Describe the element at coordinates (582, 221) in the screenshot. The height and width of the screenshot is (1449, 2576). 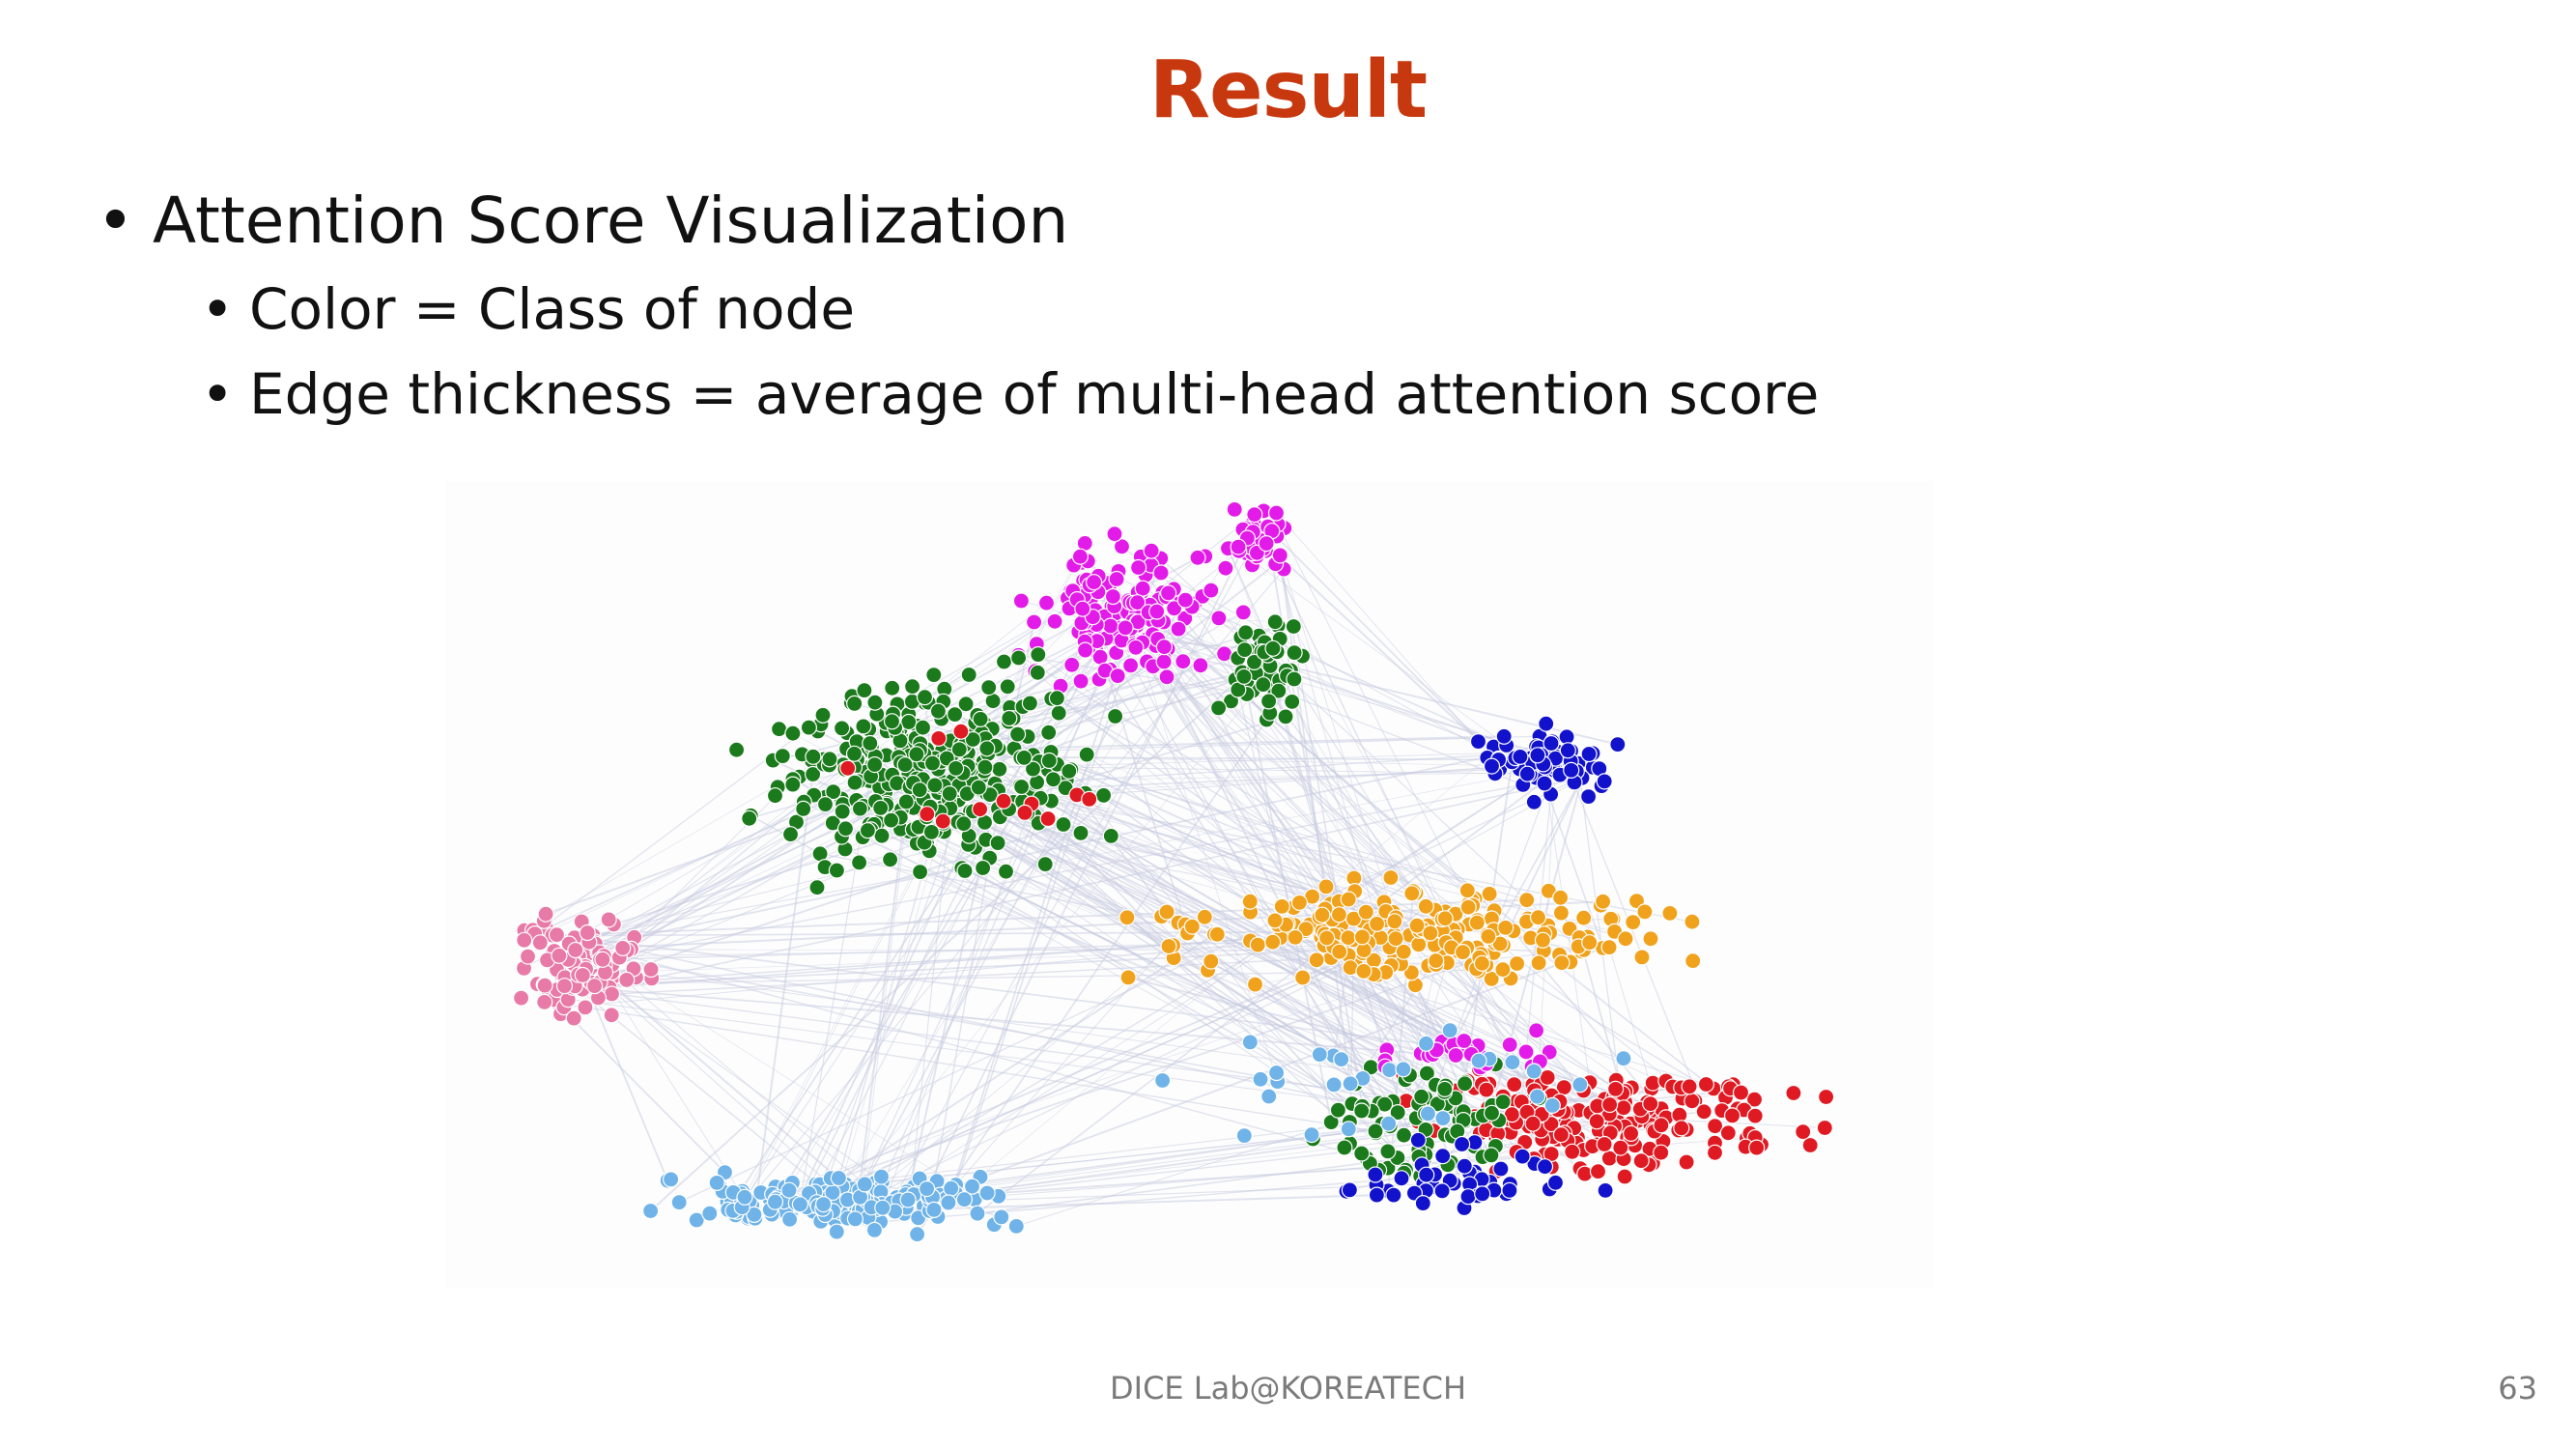
I see `bullet-attention-score: • Attention Score Visualization` at that location.